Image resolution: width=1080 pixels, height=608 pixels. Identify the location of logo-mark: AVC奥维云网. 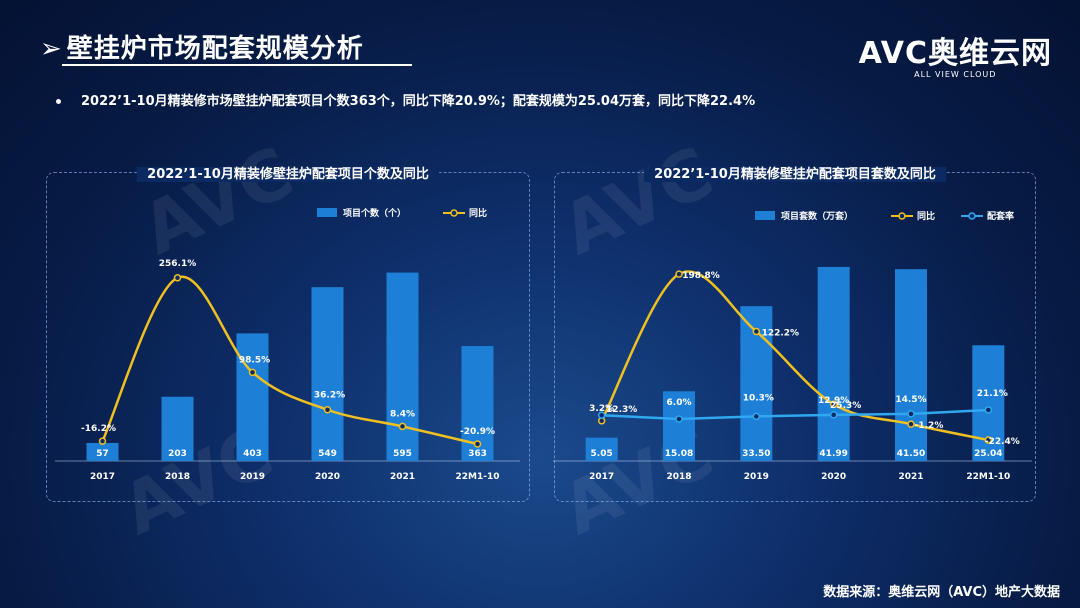
(955, 53).